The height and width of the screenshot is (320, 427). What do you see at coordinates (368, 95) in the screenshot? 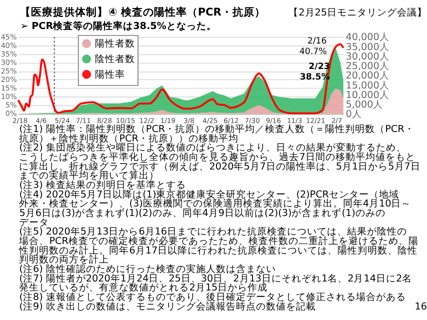
I see `y2-tick-label: 10,000人` at bounding box center [368, 95].